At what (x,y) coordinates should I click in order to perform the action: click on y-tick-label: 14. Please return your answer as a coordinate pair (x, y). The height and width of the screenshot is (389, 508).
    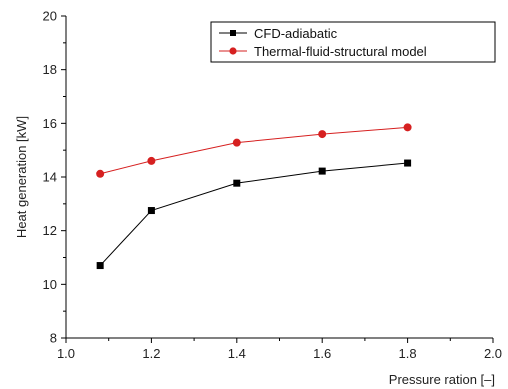
    Looking at the image, I should click on (50, 177).